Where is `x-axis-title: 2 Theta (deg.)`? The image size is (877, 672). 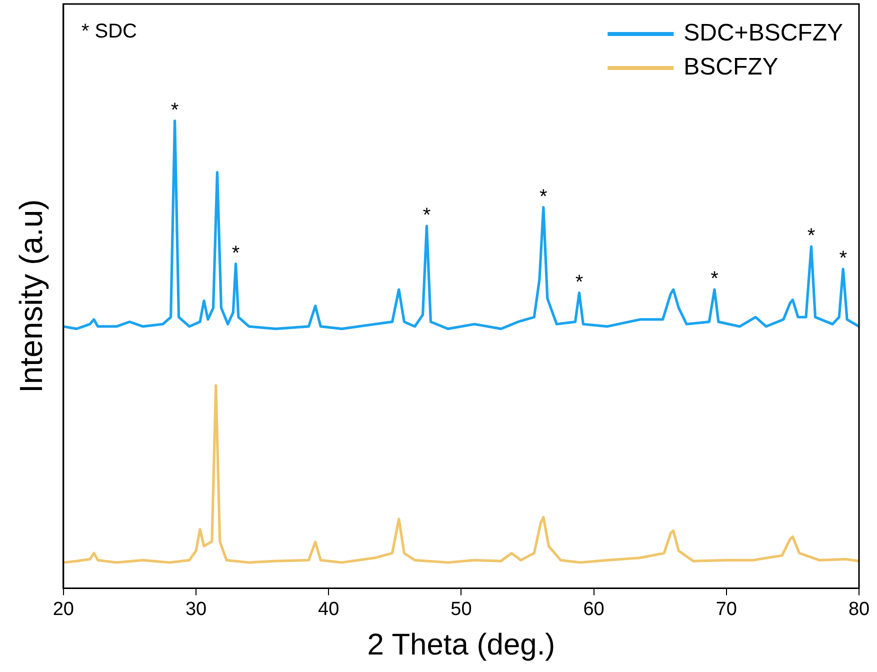 x-axis-title: 2 Theta (deg.) is located at coordinates (461, 645).